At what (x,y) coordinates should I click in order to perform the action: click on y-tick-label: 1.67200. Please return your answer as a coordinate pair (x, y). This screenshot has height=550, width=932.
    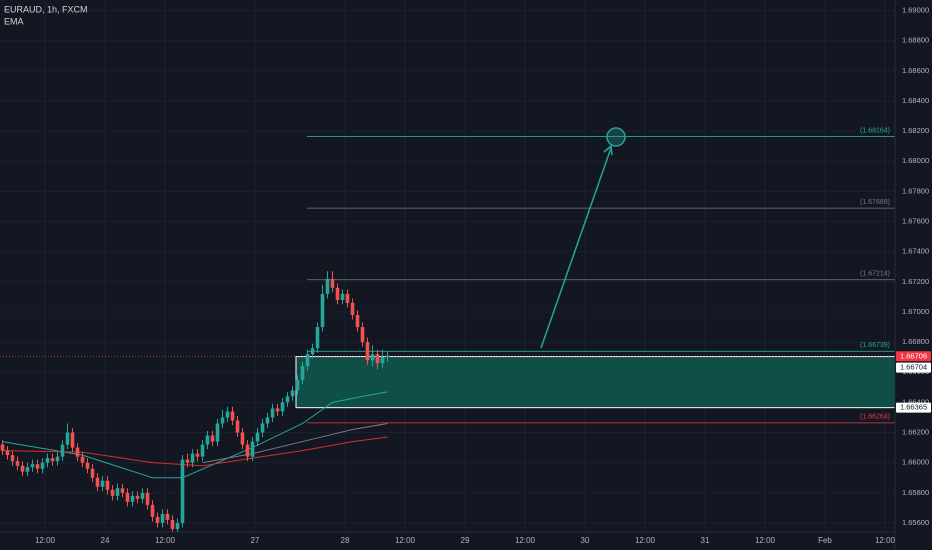
    Looking at the image, I should click on (915, 281).